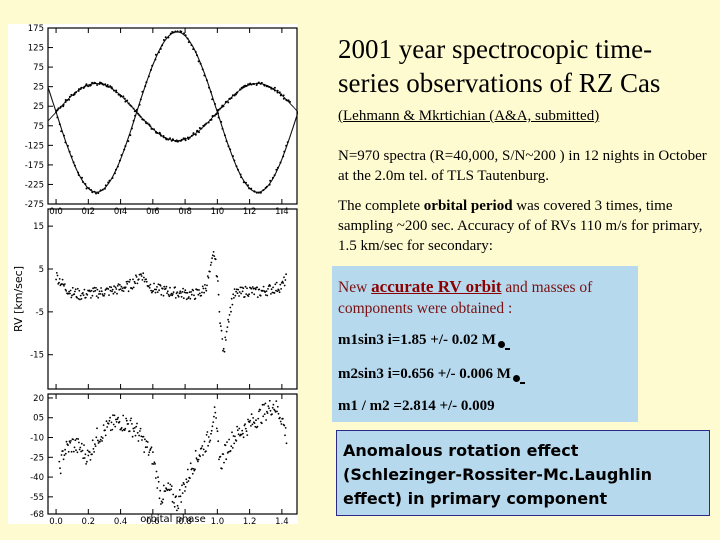 The height and width of the screenshot is (540, 720). What do you see at coordinates (516, 378) in the screenshot?
I see `sun-symbol-icon` at bounding box center [516, 378].